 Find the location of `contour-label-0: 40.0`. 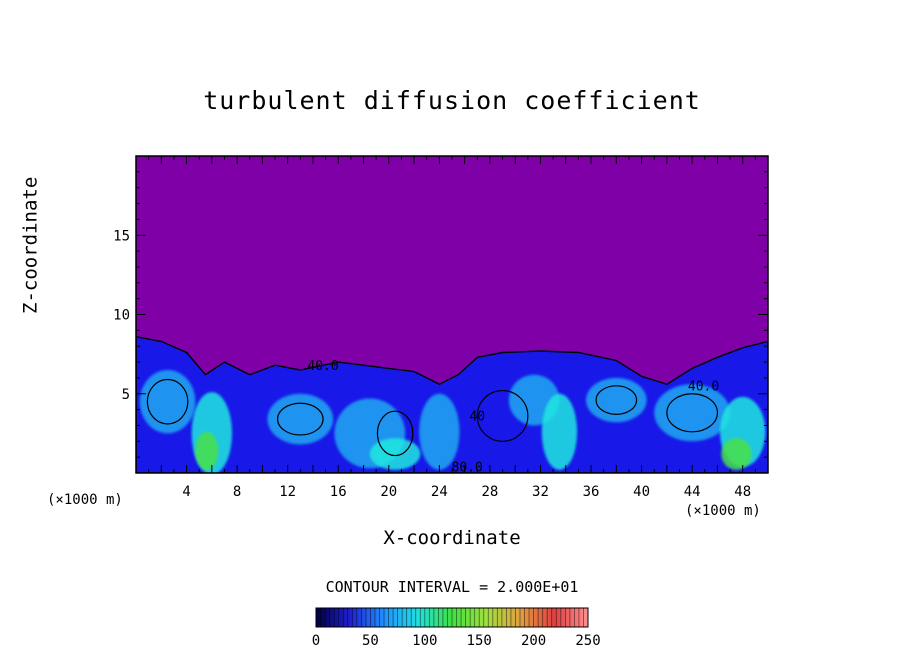

contour-label-0: 40.0 is located at coordinates (322, 366).